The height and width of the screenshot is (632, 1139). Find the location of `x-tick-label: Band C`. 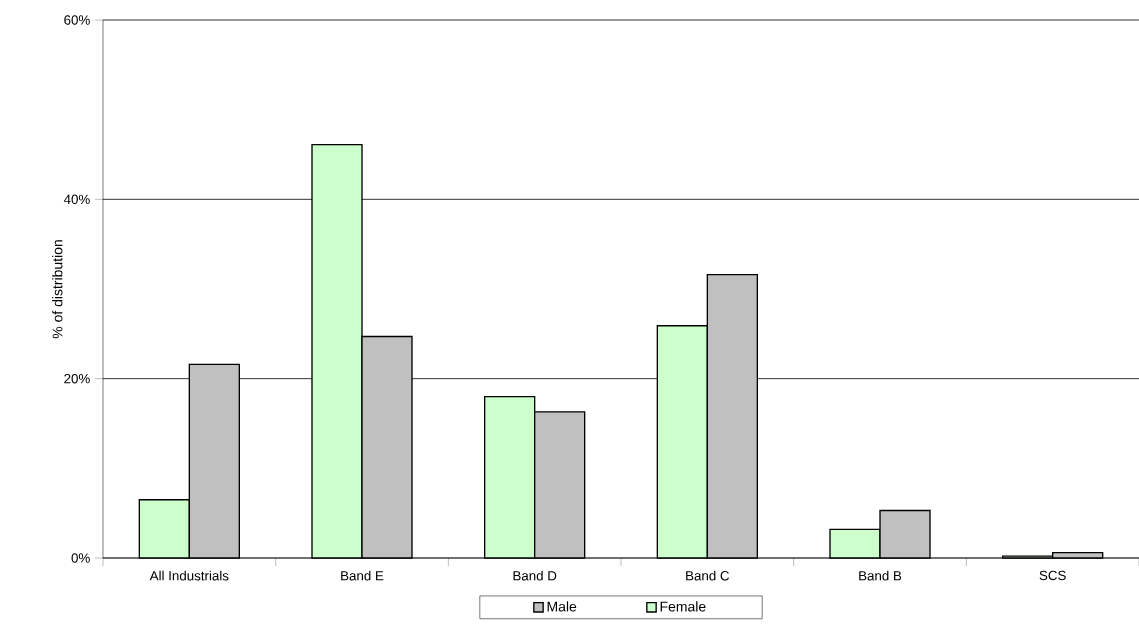

x-tick-label: Band C is located at coordinates (708, 575).